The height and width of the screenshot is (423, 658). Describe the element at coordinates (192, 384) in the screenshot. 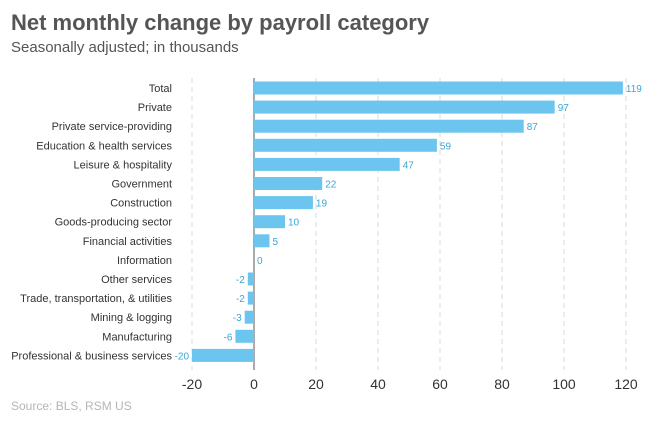

I see `x-tick-label: -20` at that location.